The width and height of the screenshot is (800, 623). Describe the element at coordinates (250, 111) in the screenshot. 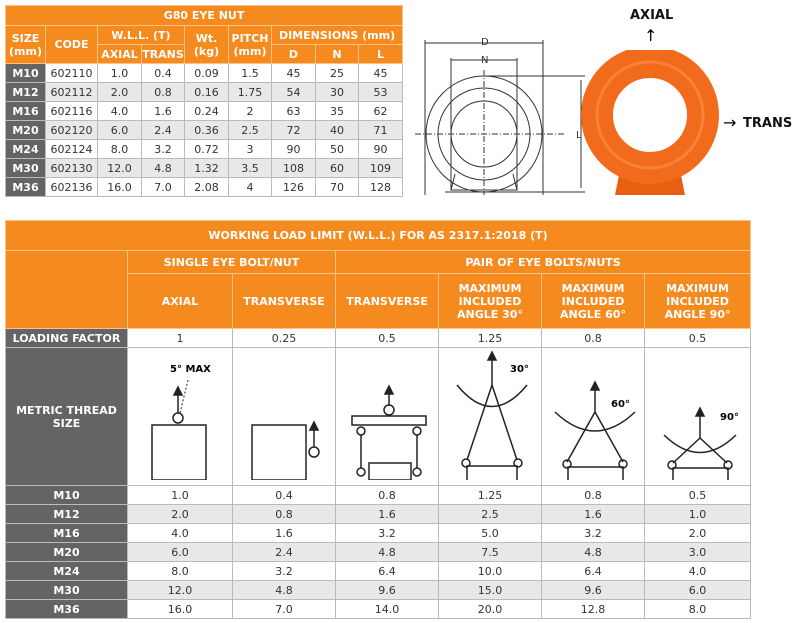

I see `table-cell: 2` at that location.